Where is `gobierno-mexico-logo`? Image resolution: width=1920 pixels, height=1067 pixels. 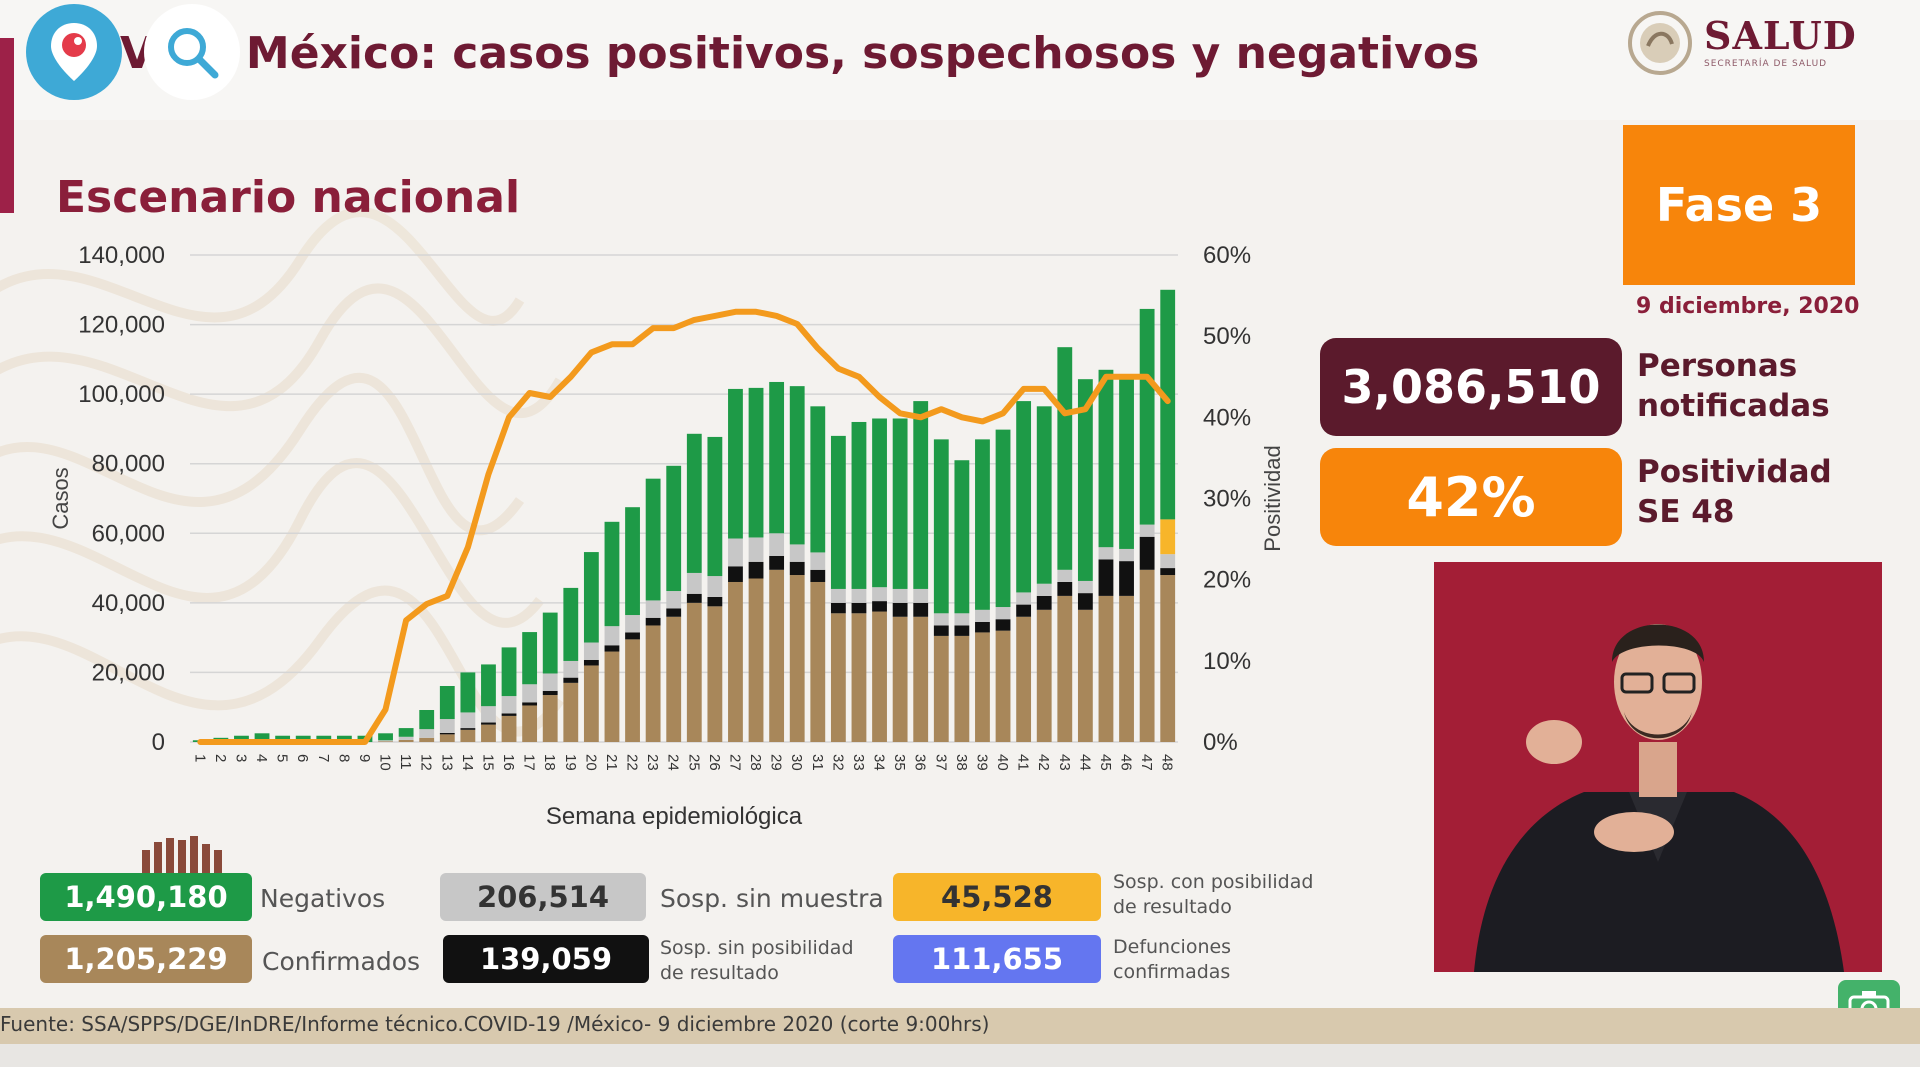 gobierno-mexico-logo is located at coordinates (182, 858).